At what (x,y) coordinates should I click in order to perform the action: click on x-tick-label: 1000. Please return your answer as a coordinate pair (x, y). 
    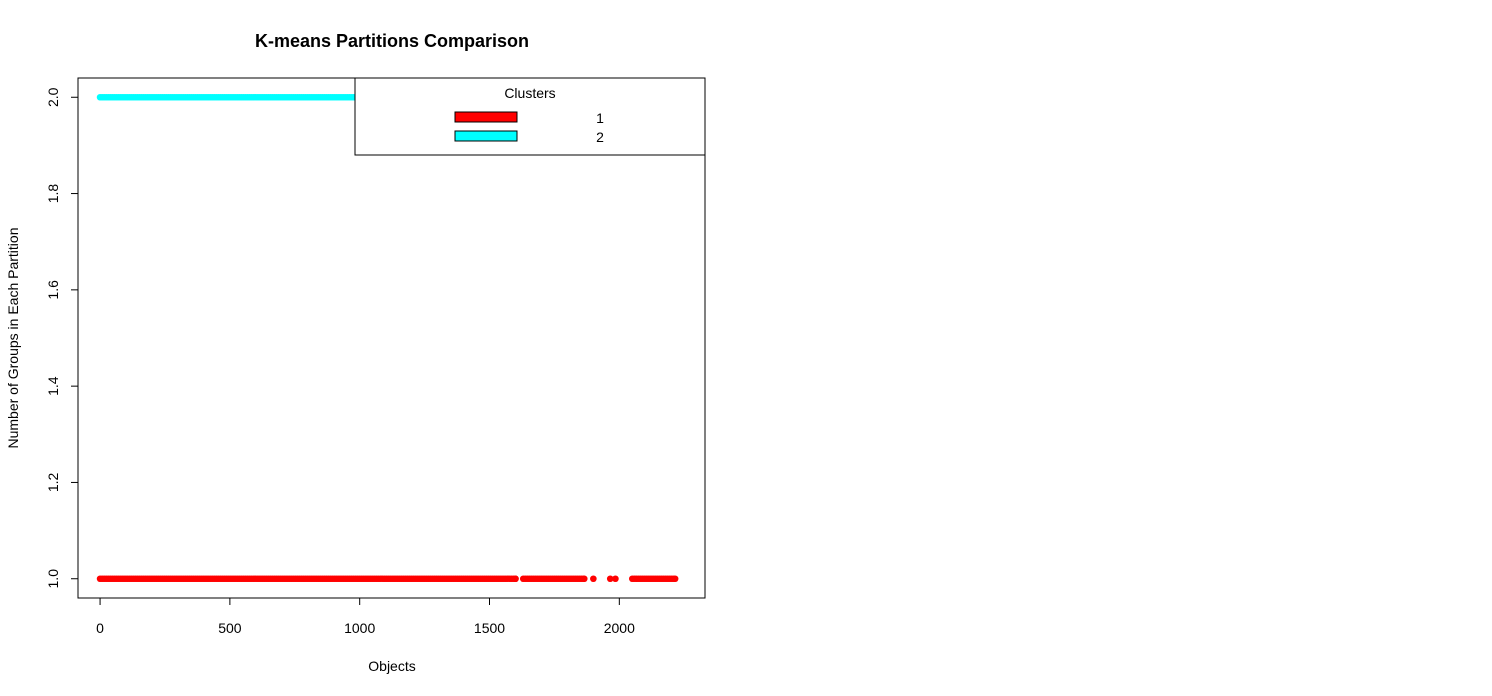
    Looking at the image, I should click on (359, 628).